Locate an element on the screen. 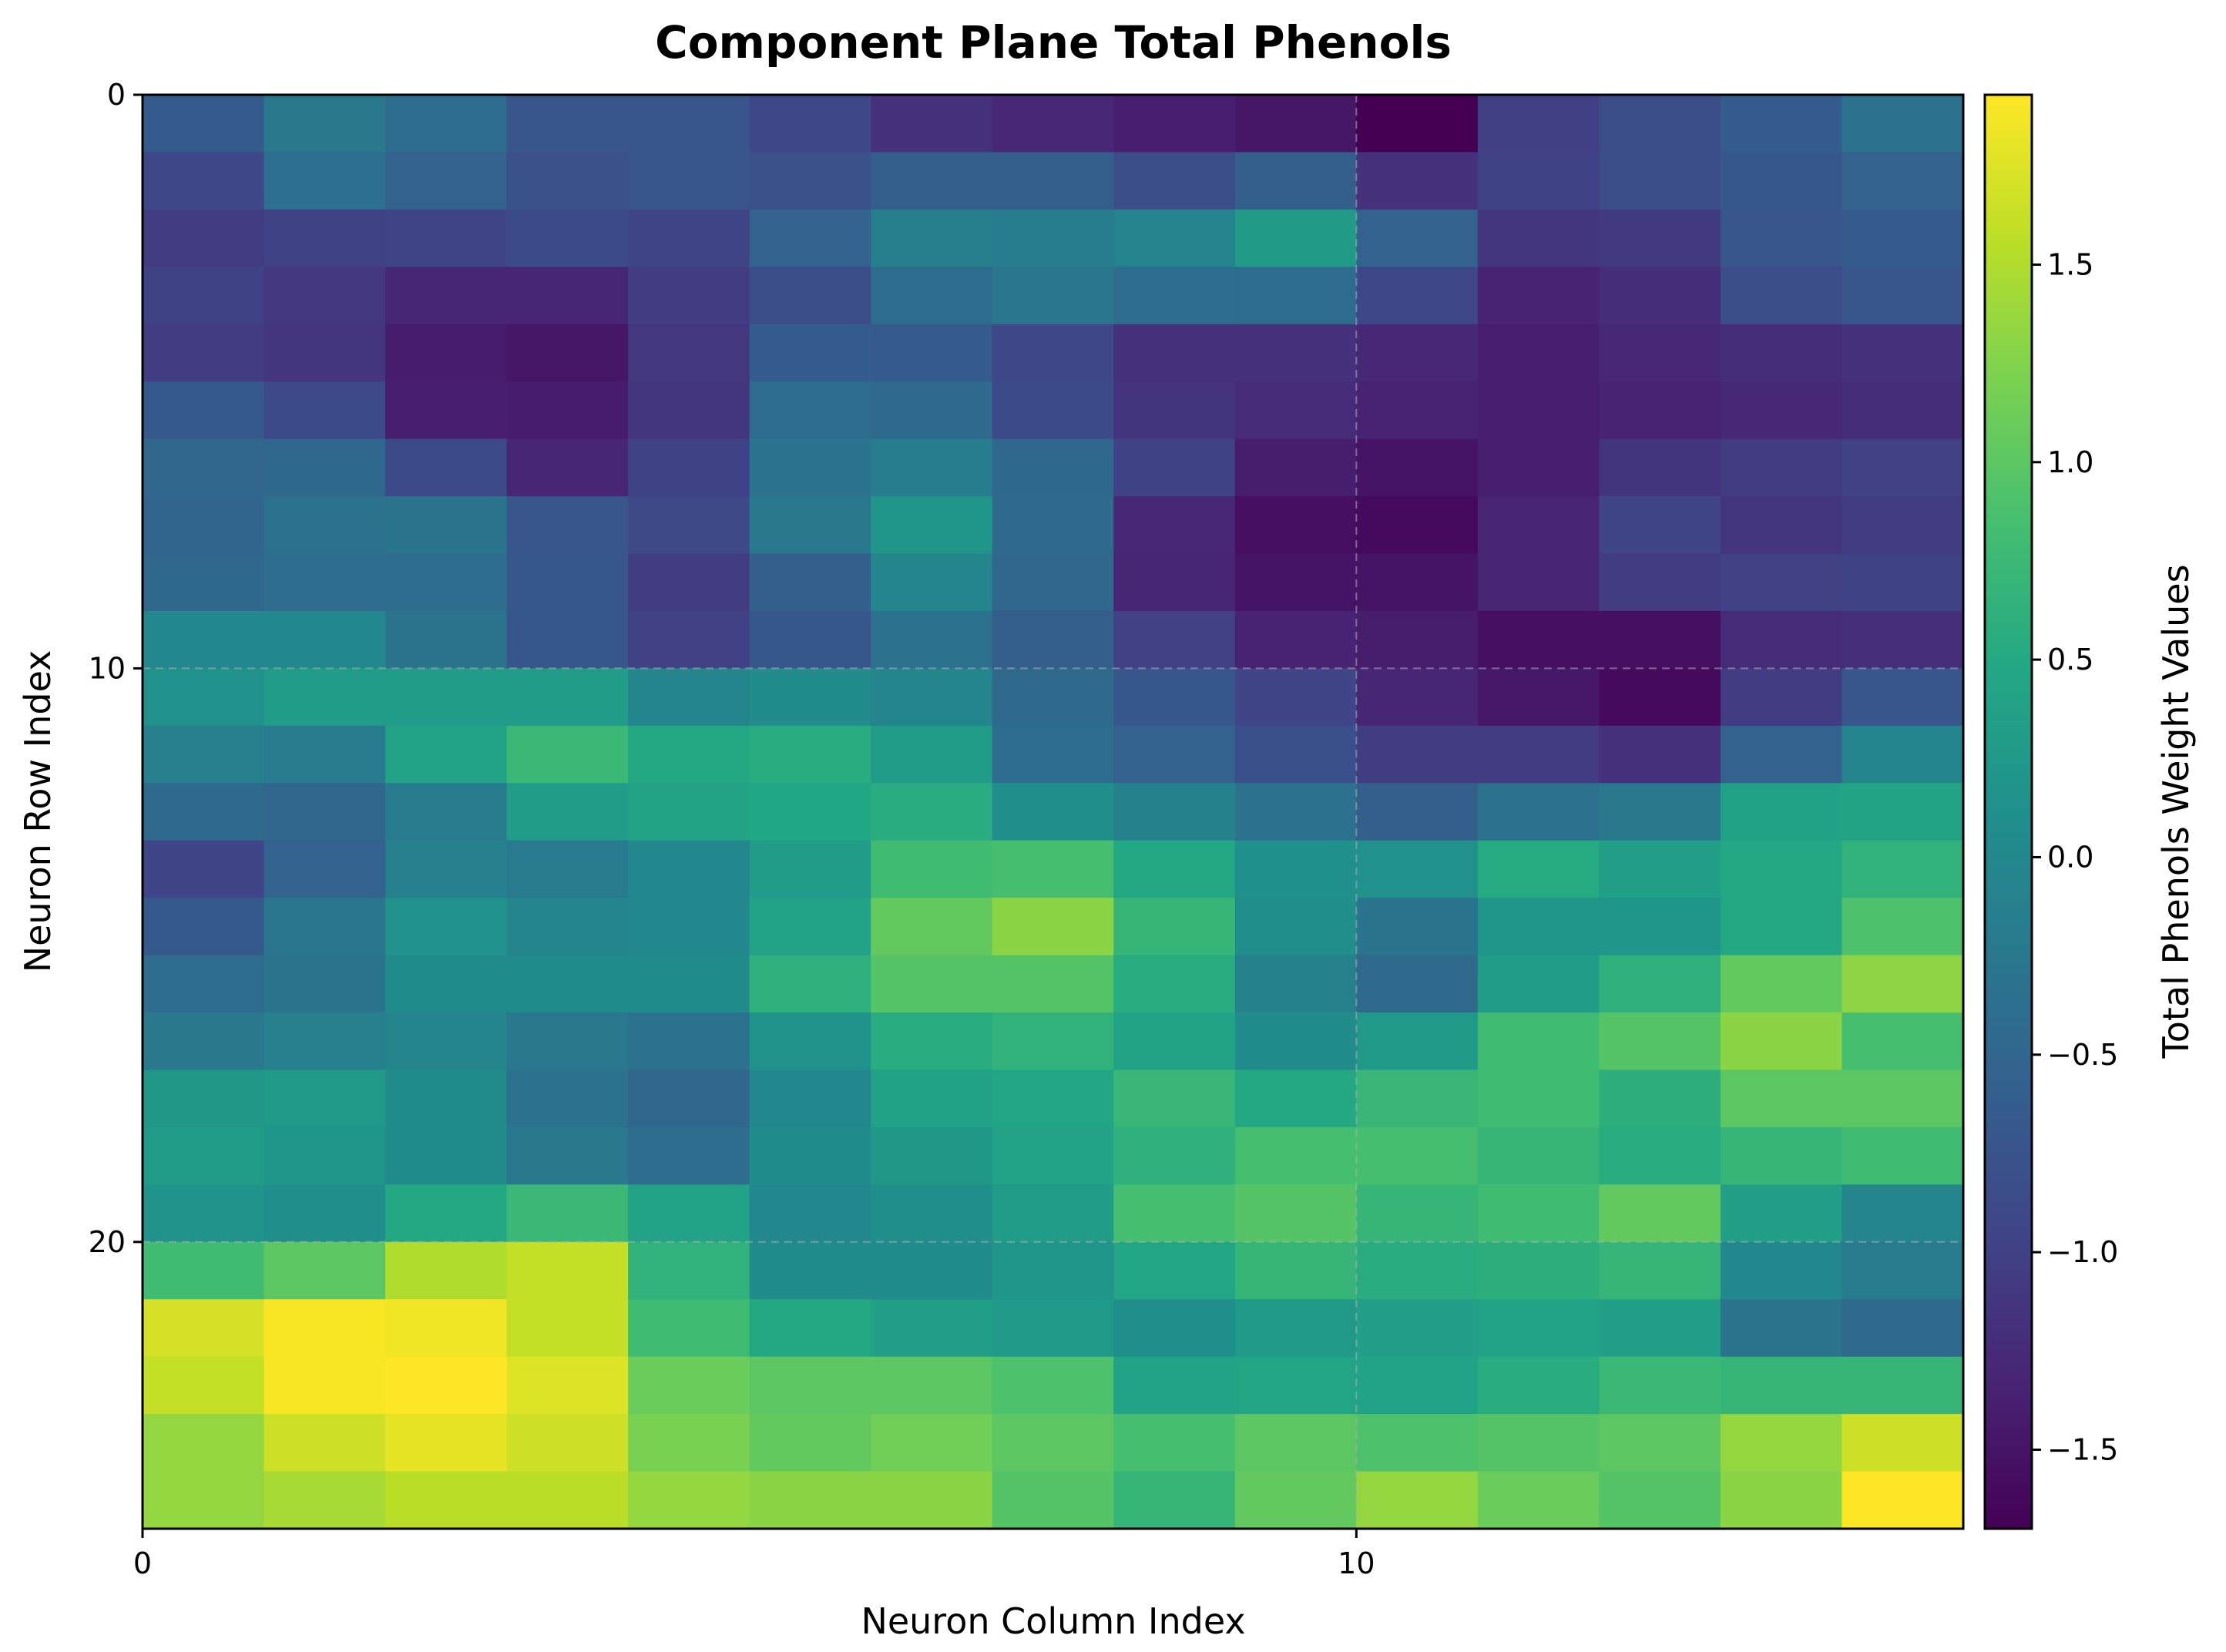  colorbar-tick-label: −1.5 is located at coordinates (2082, 1449).